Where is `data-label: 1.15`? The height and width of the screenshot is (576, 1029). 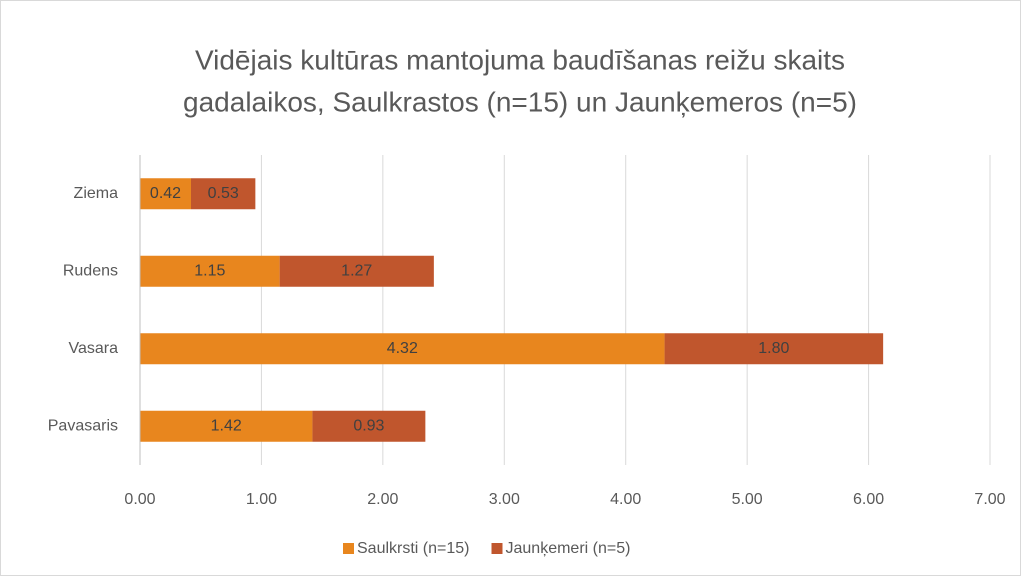
data-label: 1.15 is located at coordinates (209, 270).